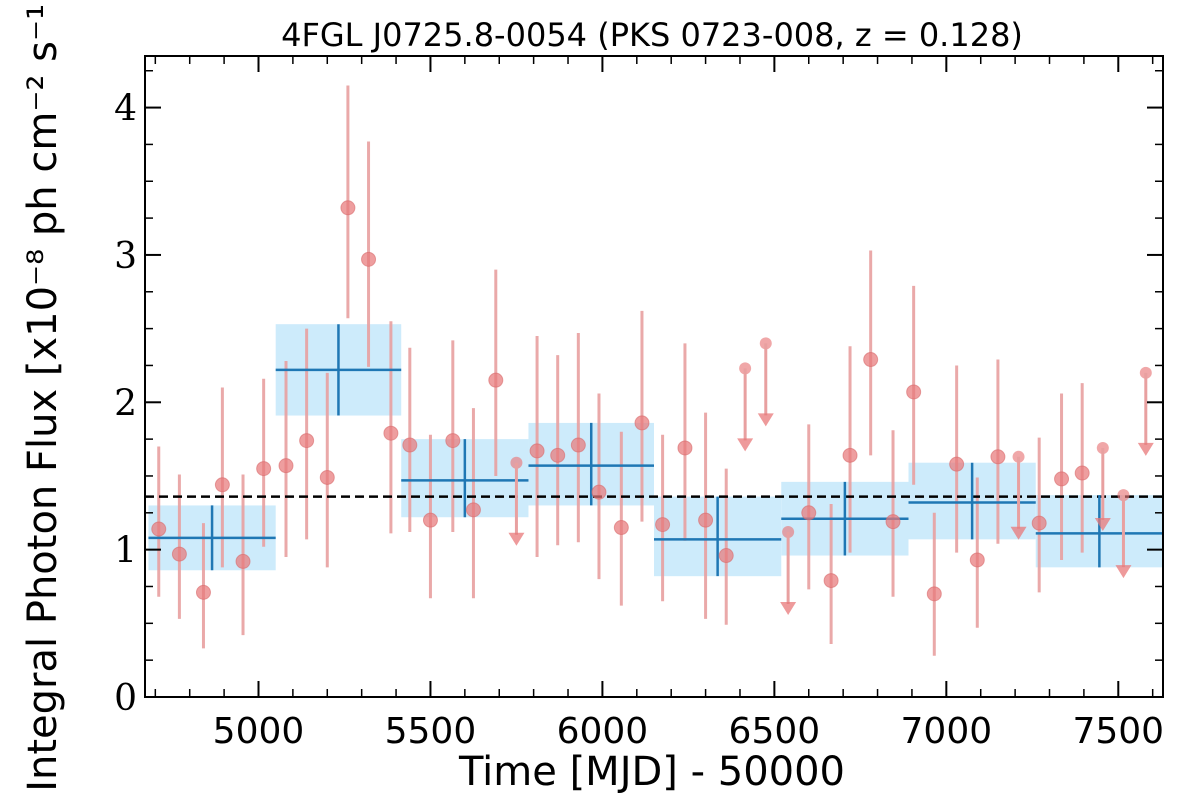 Image resolution: width=1200 pixels, height=800 pixels. Describe the element at coordinates (125, 403) in the screenshot. I see `y-tick-label: 2` at that location.